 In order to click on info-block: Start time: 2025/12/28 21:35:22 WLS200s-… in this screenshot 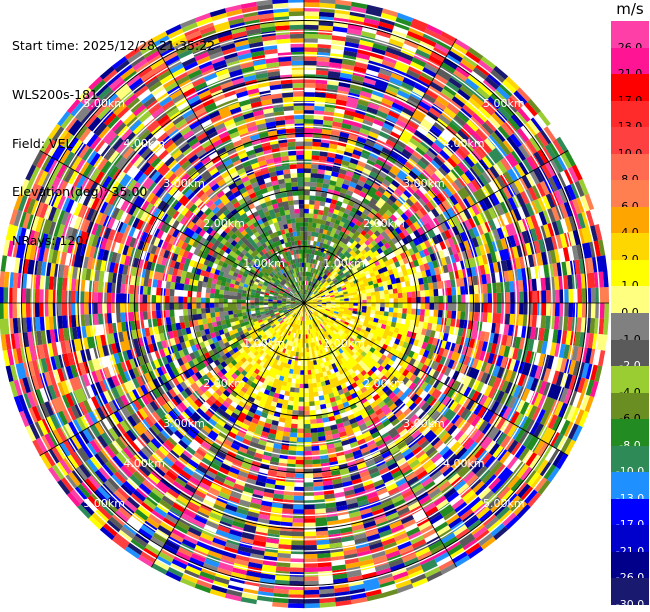, I will do `click(113, 135)`.